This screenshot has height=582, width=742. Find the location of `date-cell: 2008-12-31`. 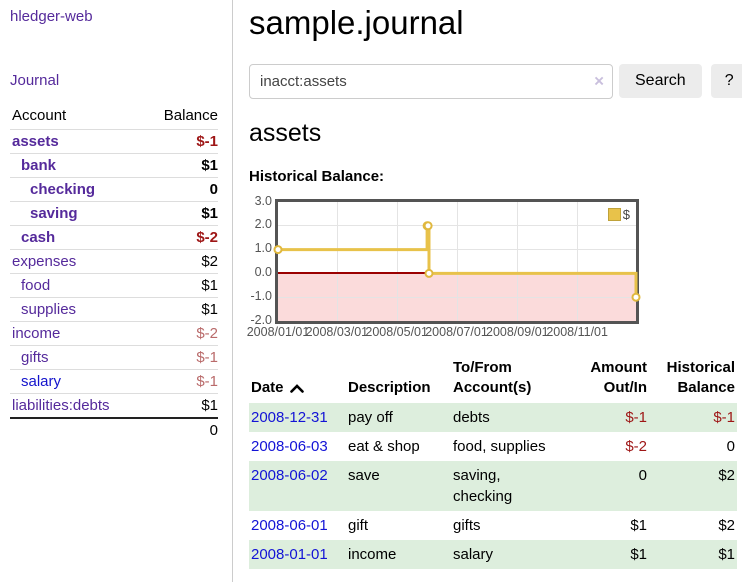

date-cell: 2008-12-31 is located at coordinates (297, 417).